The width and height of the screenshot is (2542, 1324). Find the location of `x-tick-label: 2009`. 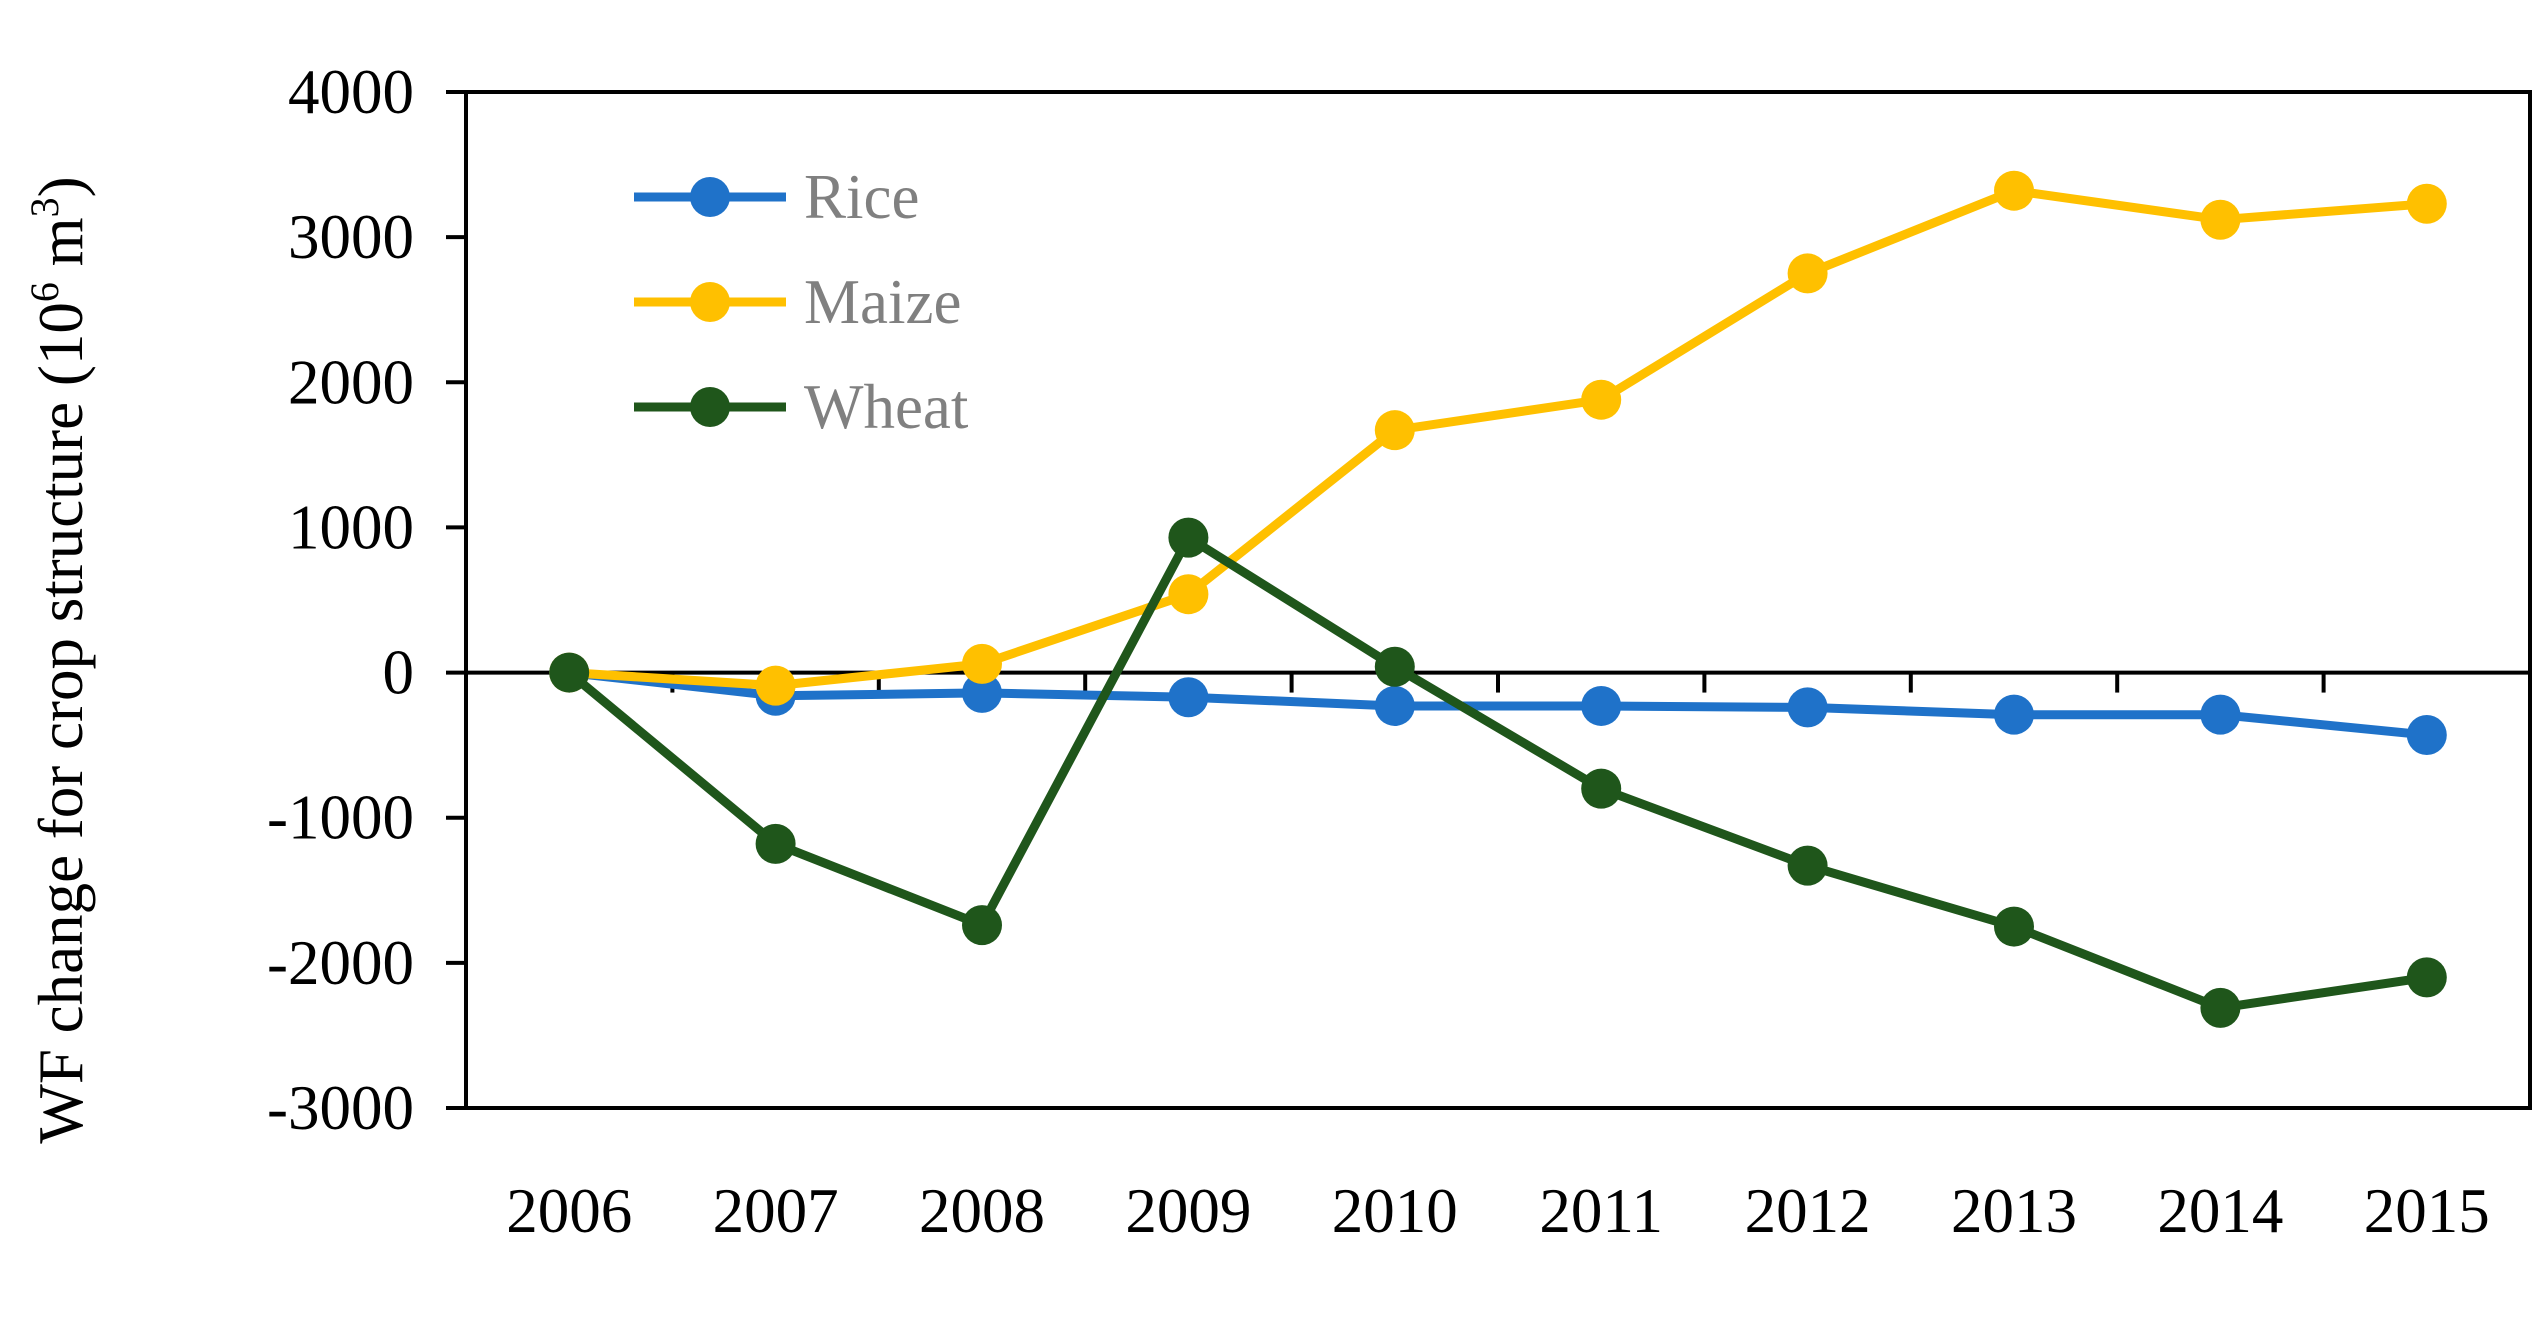

x-tick-label: 2009 is located at coordinates (1188, 1211).